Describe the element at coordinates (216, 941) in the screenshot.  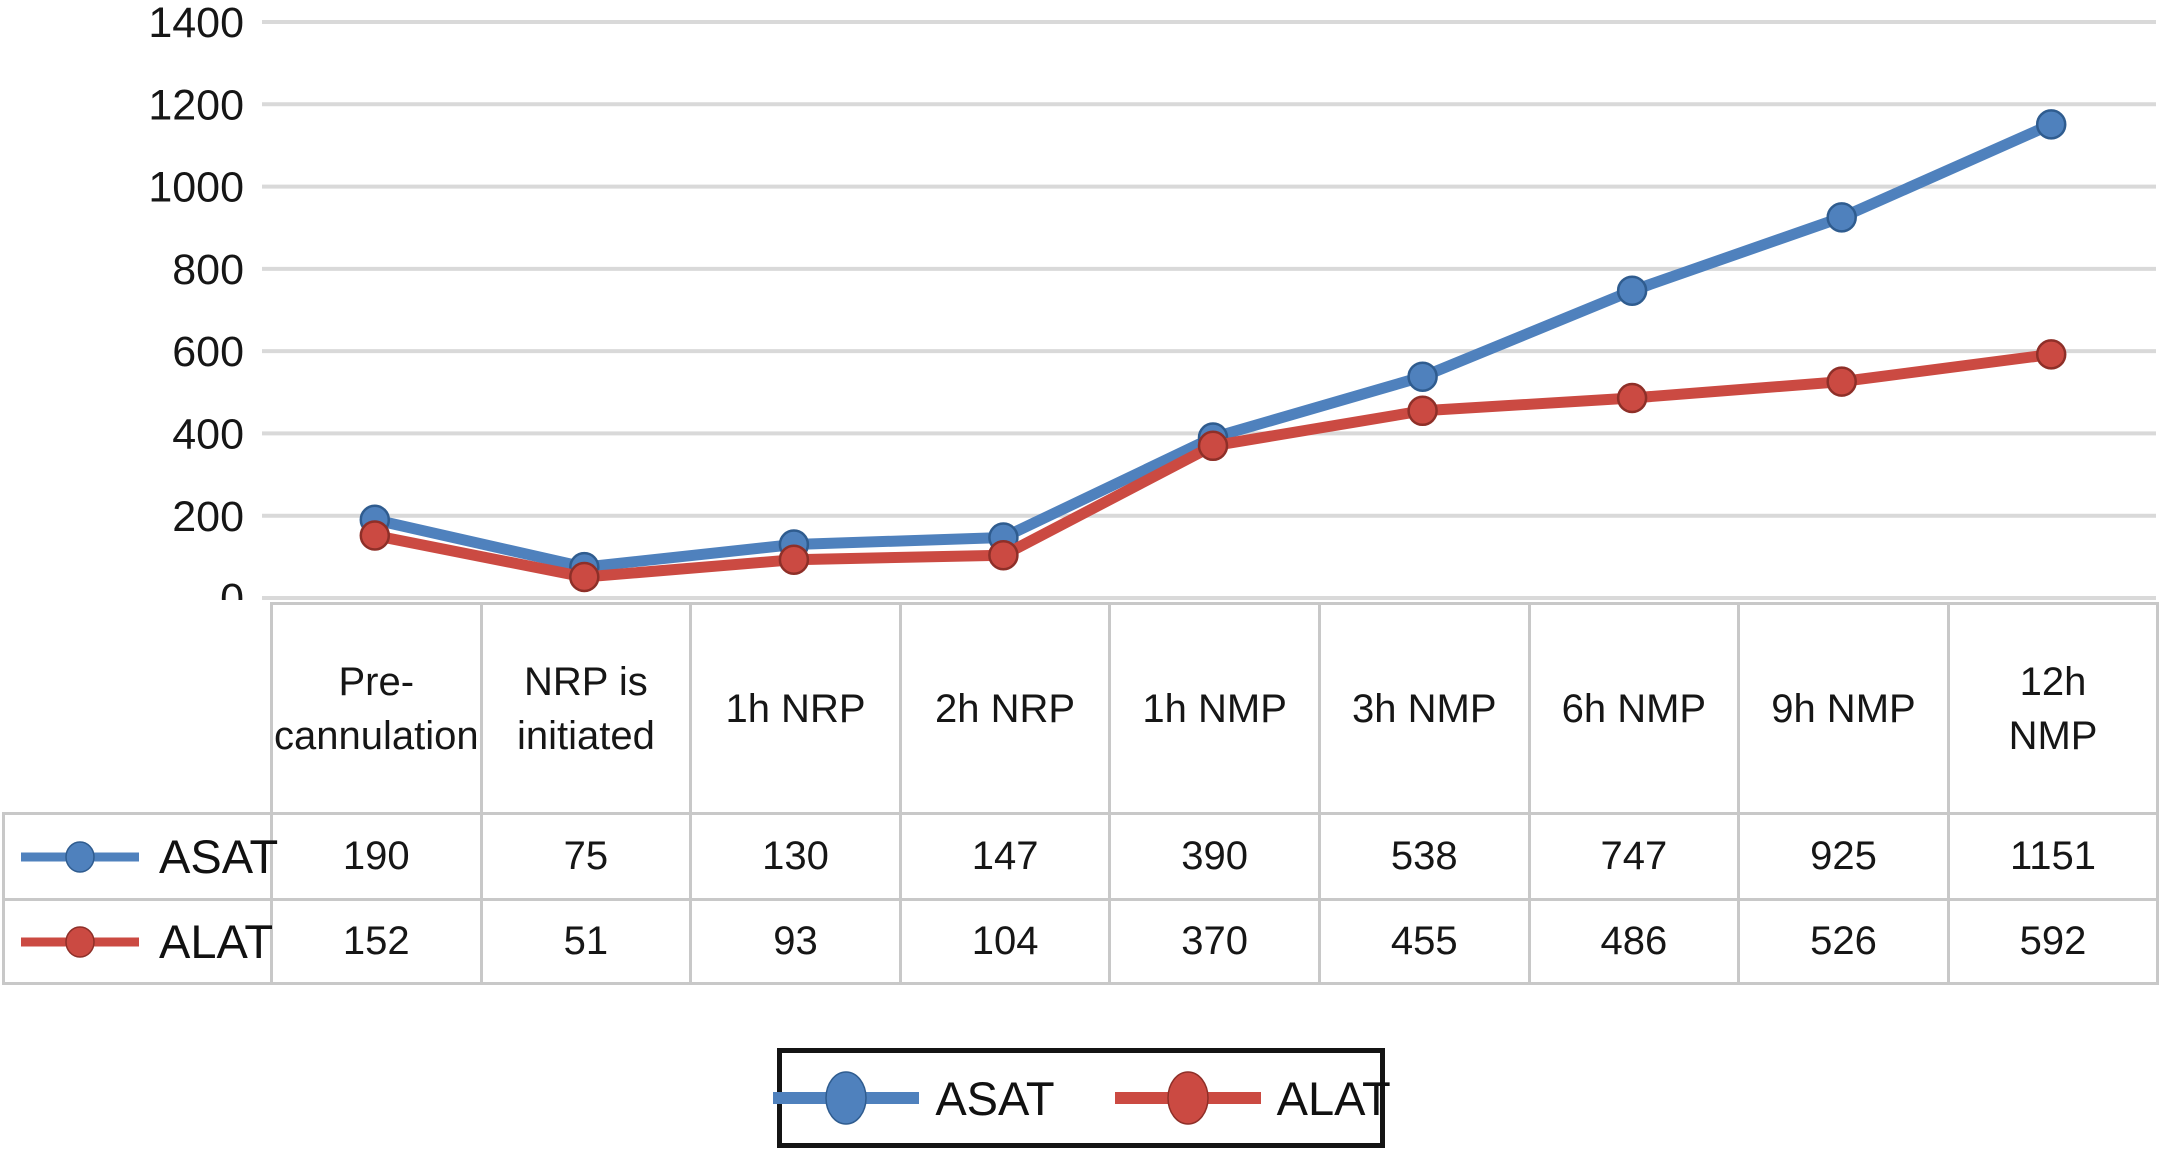
I see `series-name-label: ALAT` at that location.